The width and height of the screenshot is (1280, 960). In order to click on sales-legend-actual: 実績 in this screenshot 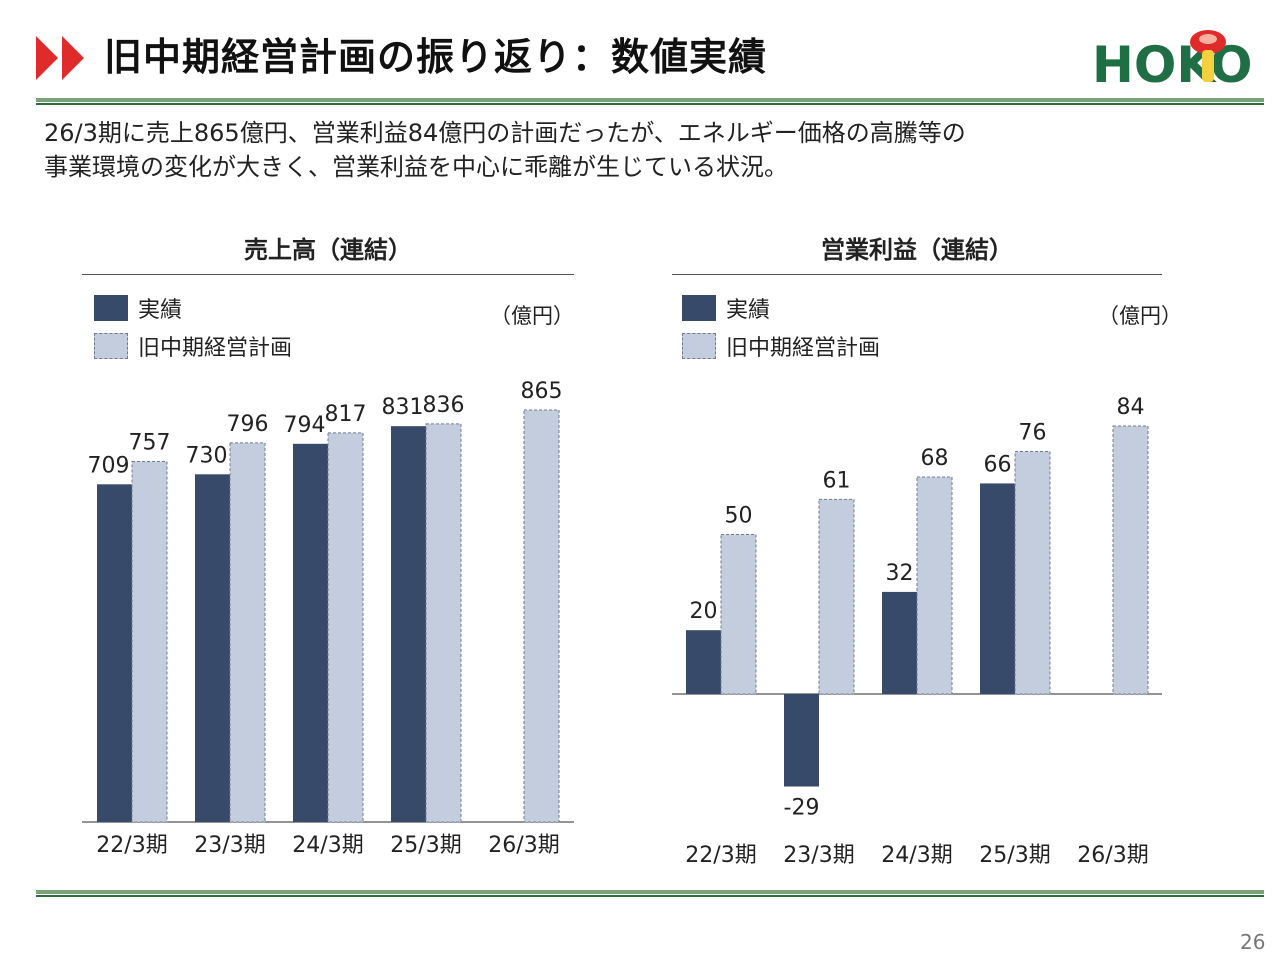, I will do `click(138, 308)`.